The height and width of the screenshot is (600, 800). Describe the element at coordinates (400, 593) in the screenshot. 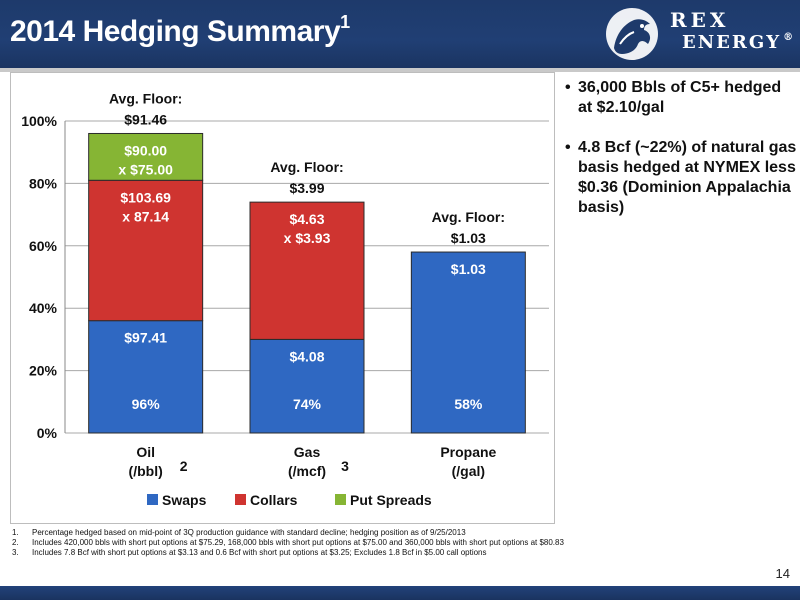

I see `footer-bar` at that location.